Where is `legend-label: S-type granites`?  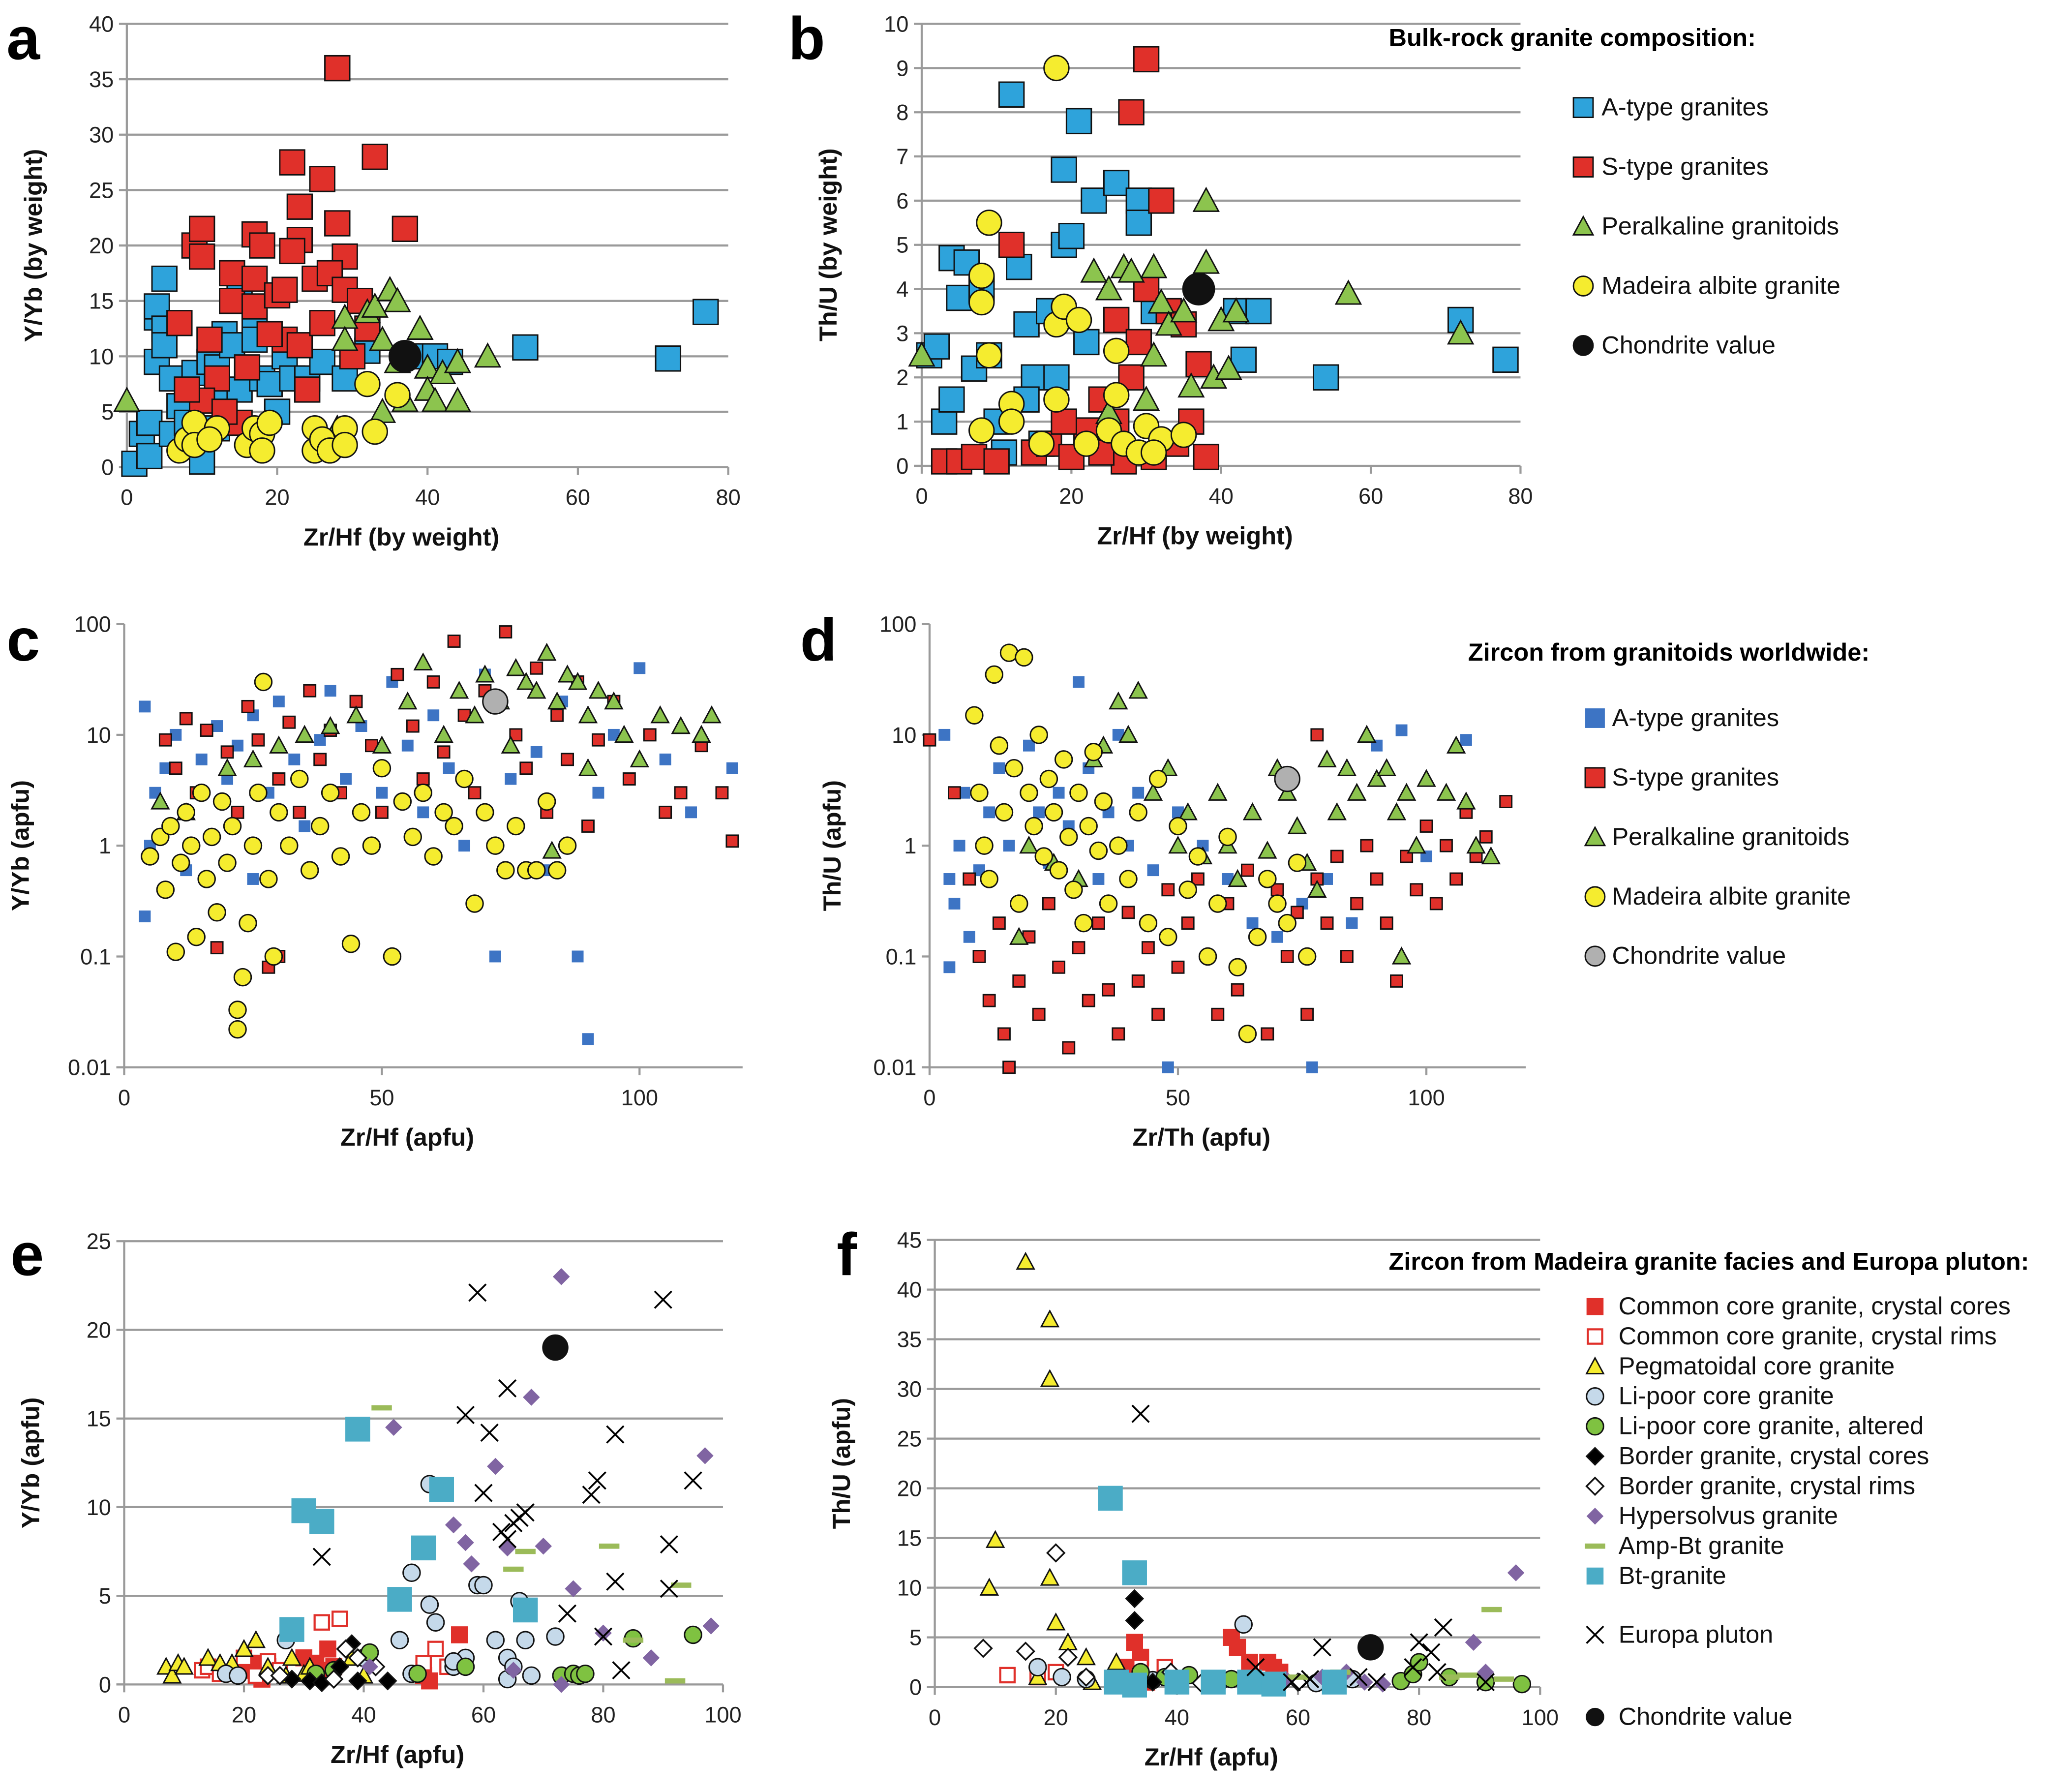
legend-label: S-type granites is located at coordinates (1695, 777).